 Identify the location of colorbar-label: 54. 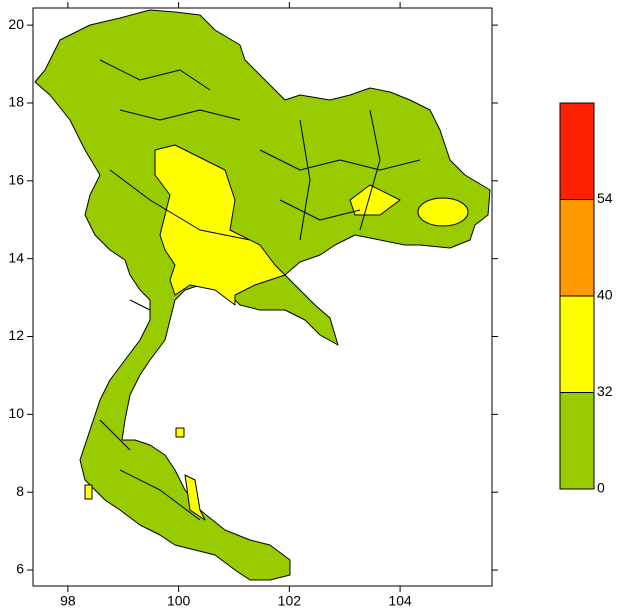
(605, 198).